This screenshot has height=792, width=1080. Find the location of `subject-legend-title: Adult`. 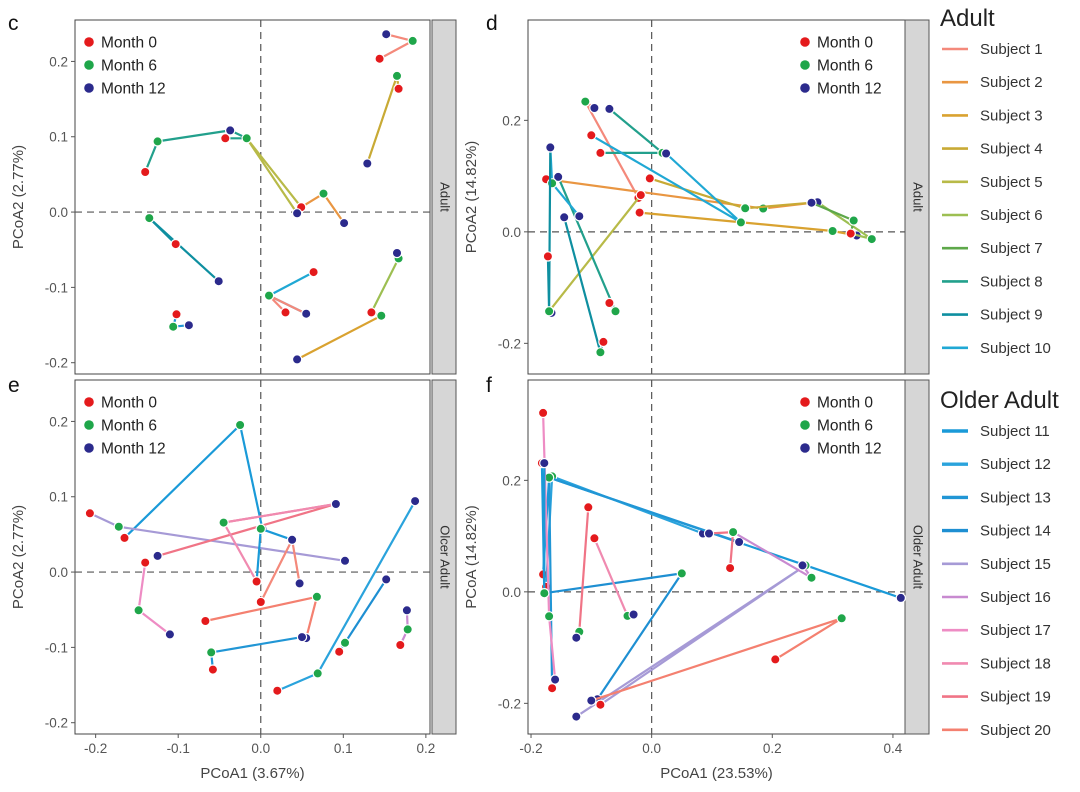

subject-legend-title: Adult is located at coordinates (967, 18).